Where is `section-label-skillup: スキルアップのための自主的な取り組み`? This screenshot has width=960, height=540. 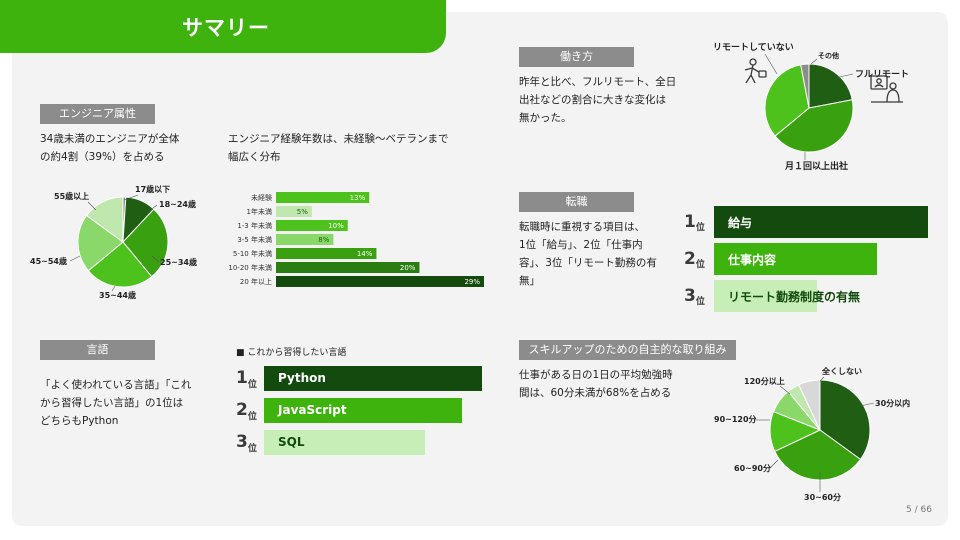
section-label-skillup: スキルアップのための自主的な取り組み is located at coordinates (627, 350).